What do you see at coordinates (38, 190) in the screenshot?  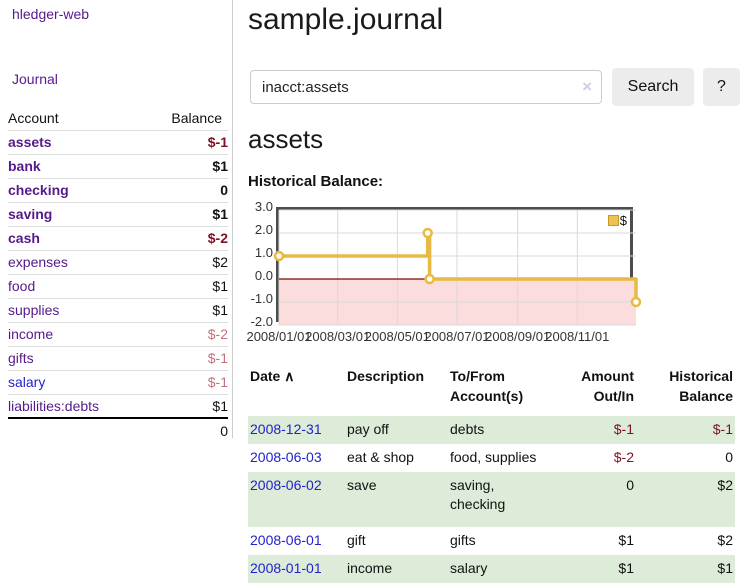 I see `account-link-checking: checking` at bounding box center [38, 190].